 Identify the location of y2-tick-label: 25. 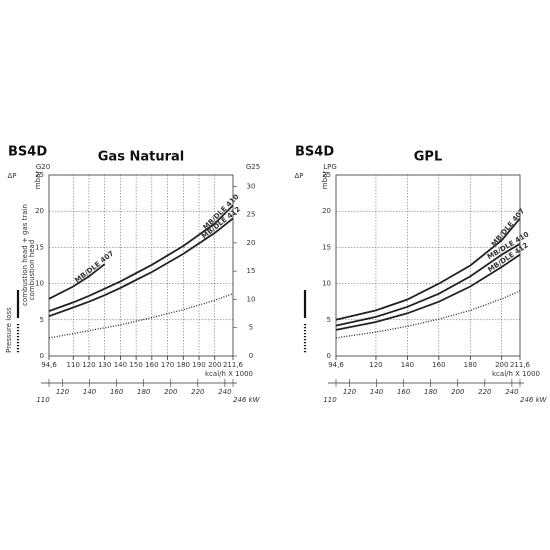
(251, 215).